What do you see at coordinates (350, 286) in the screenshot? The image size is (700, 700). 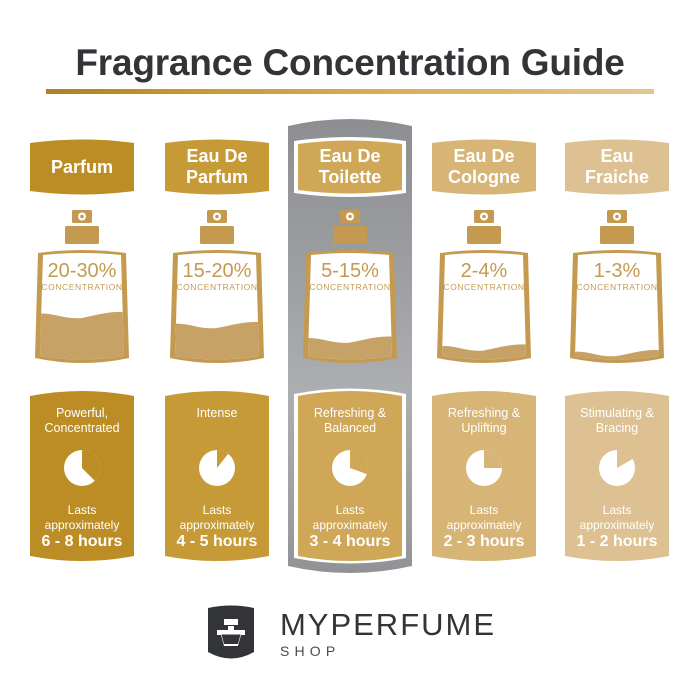 I see `perfume-bottle-2: 5-15% CONCENTRATION` at bounding box center [350, 286].